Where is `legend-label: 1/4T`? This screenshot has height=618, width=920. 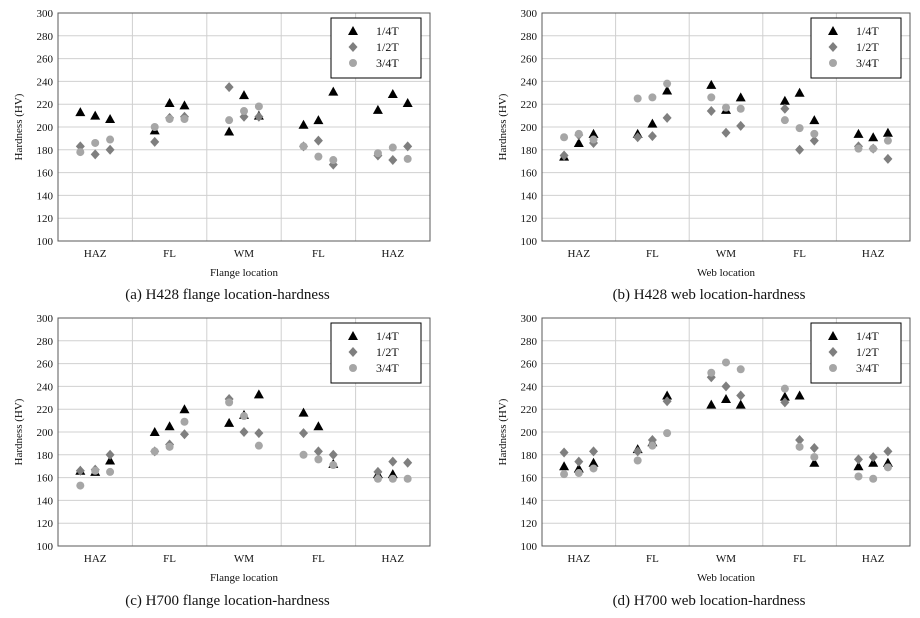 legend-label: 1/4T is located at coordinates (387, 31).